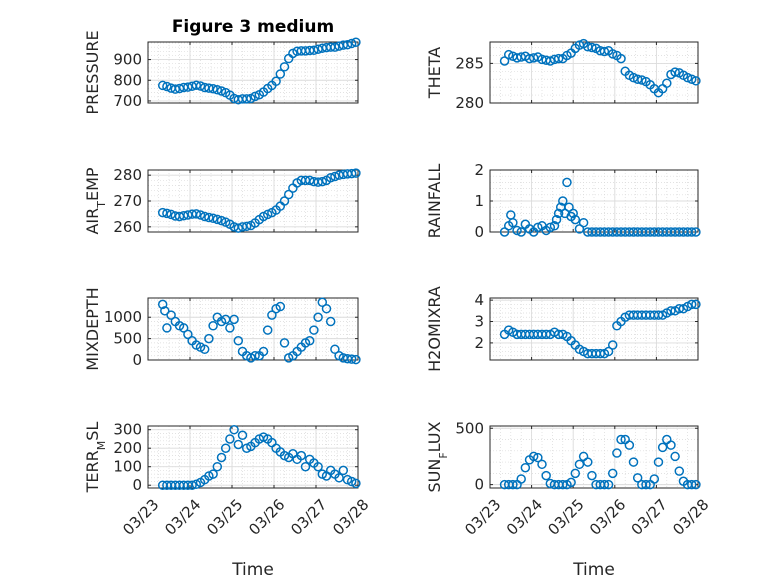 The width and height of the screenshot is (778, 583). Describe the element at coordinates (479, 343) in the screenshot. I see `y-tick-label: 2` at that location.